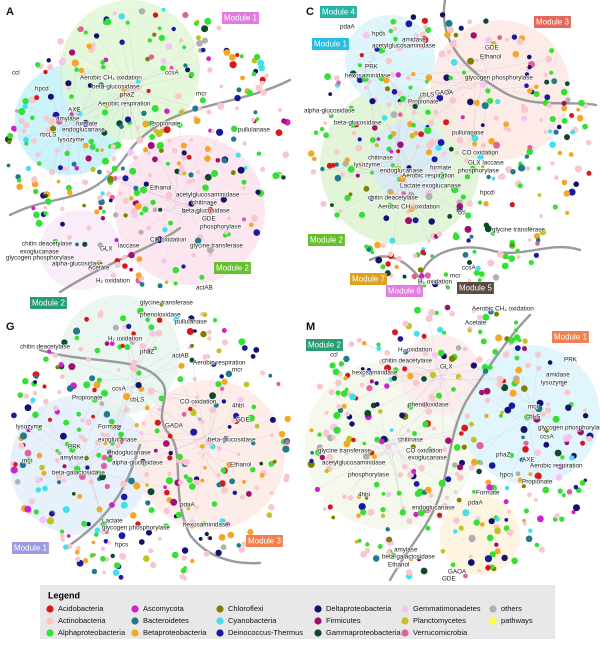  What do you see at coordinates (310, 12) in the screenshot?
I see `panel-letter: C` at bounding box center [310, 12].